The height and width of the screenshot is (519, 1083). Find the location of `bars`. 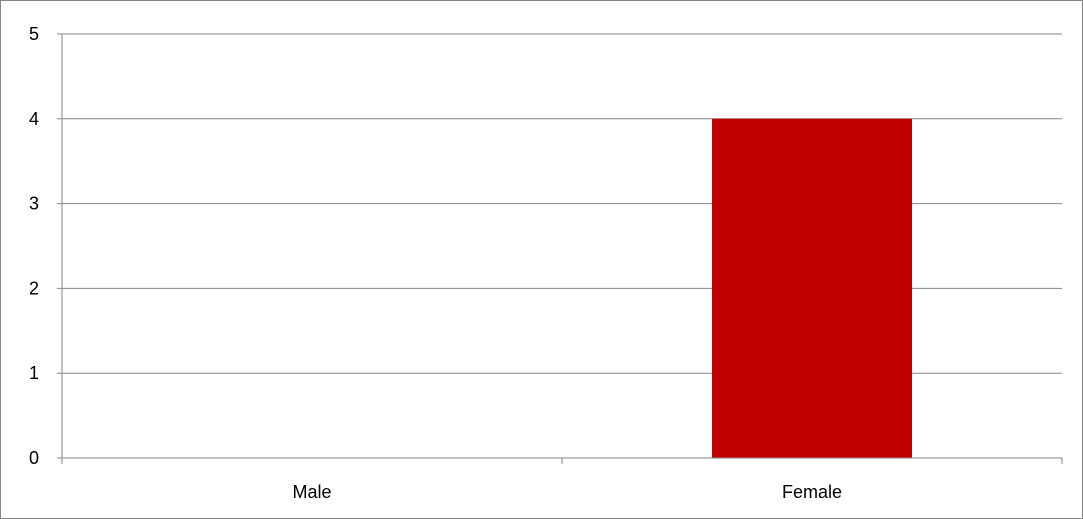

bars is located at coordinates (812, 288).